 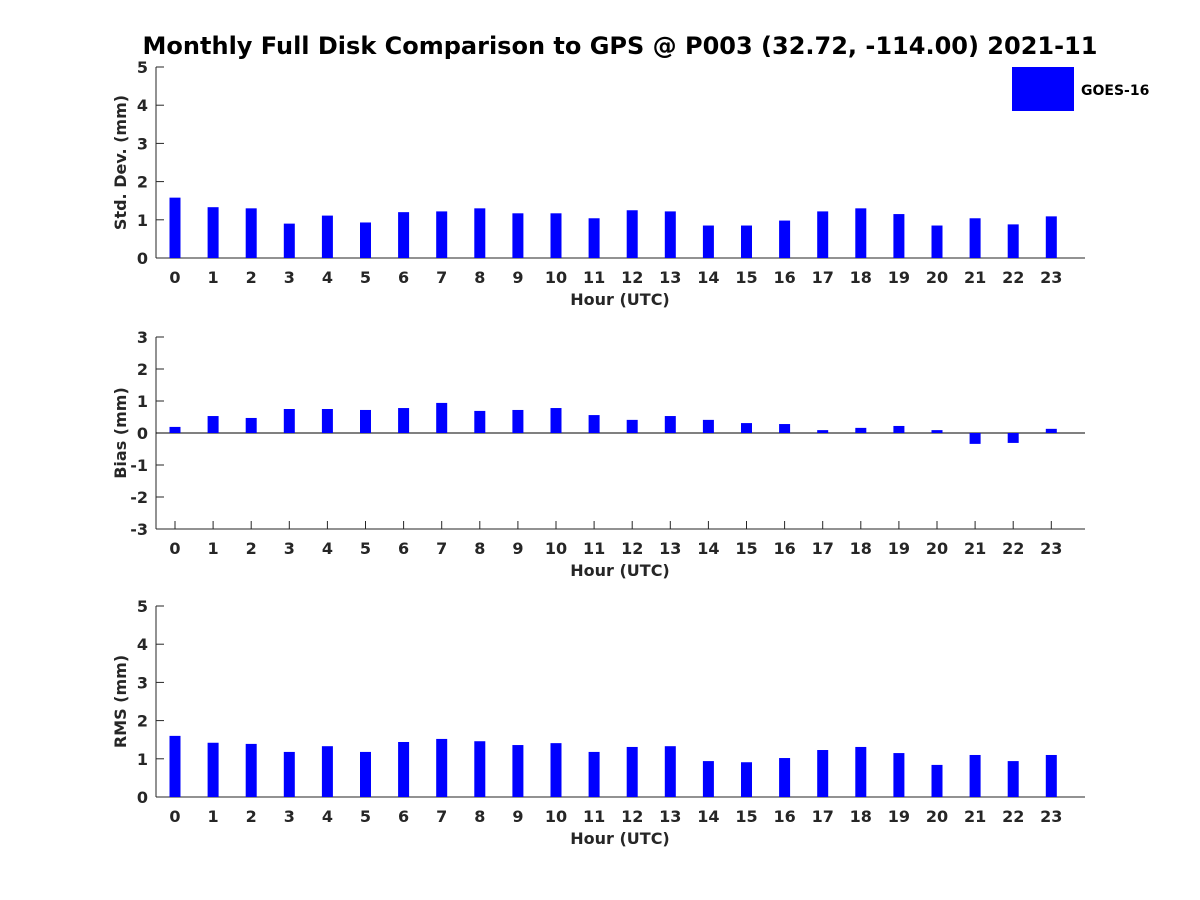 What do you see at coordinates (174, 548) in the screenshot?
I see `x-tick-label: 0` at bounding box center [174, 548].